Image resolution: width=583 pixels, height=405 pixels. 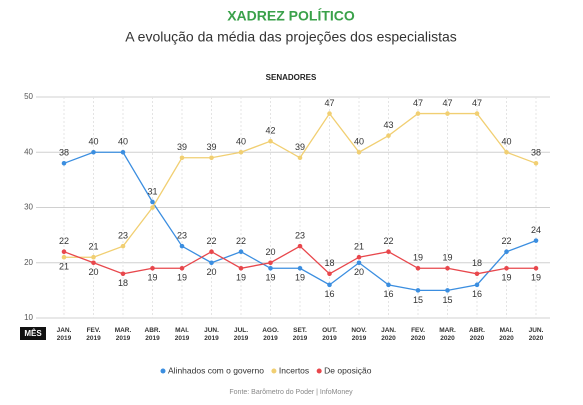 What do you see at coordinates (123, 334) in the screenshot?
I see `x-tick-label: MAR. 2019` at bounding box center [123, 334].